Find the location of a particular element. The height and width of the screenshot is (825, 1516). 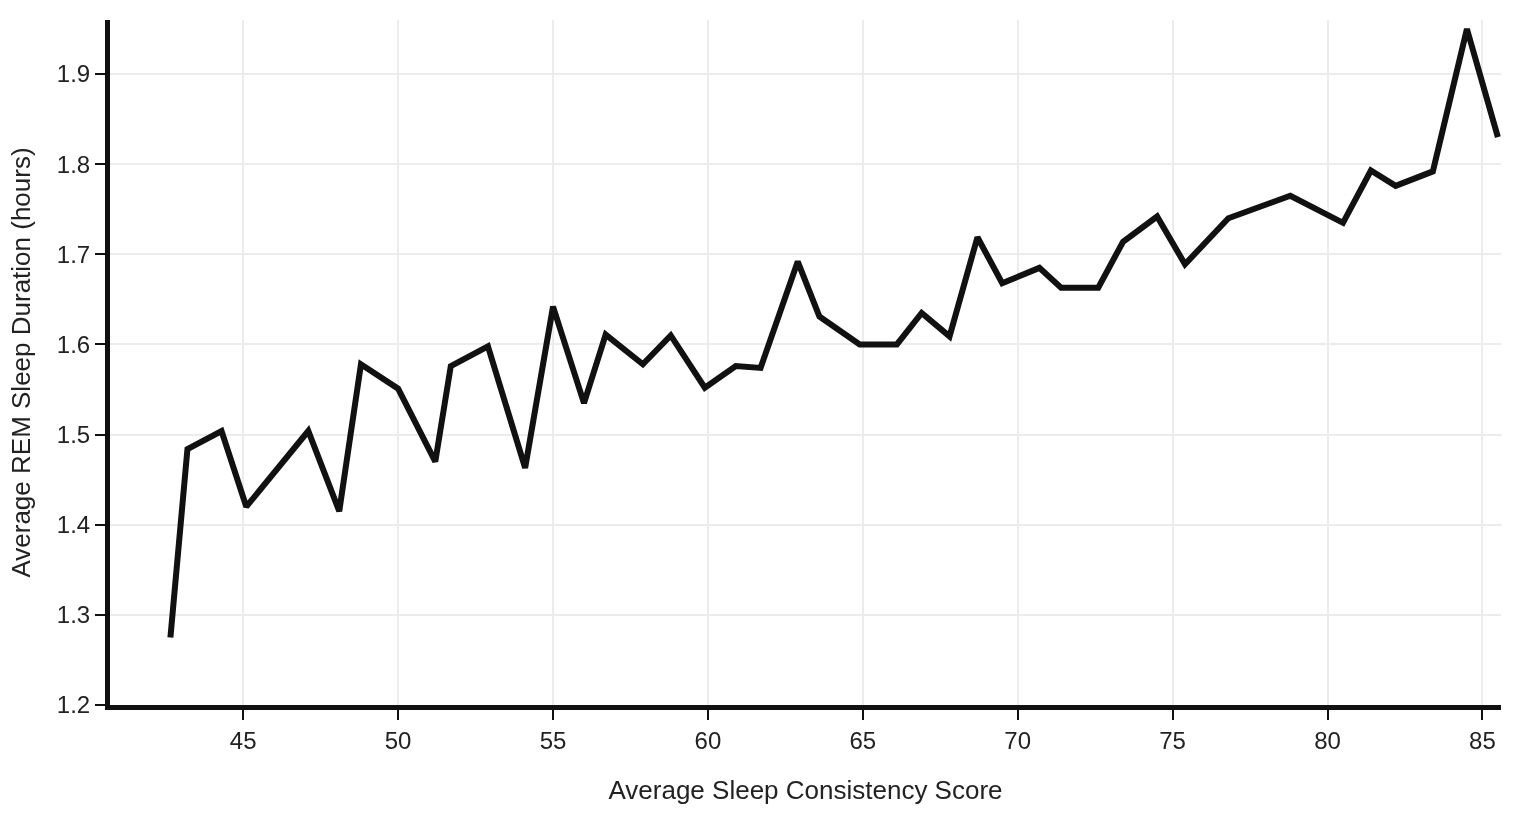

y-tick-label: 1.6 is located at coordinates (73, 344).